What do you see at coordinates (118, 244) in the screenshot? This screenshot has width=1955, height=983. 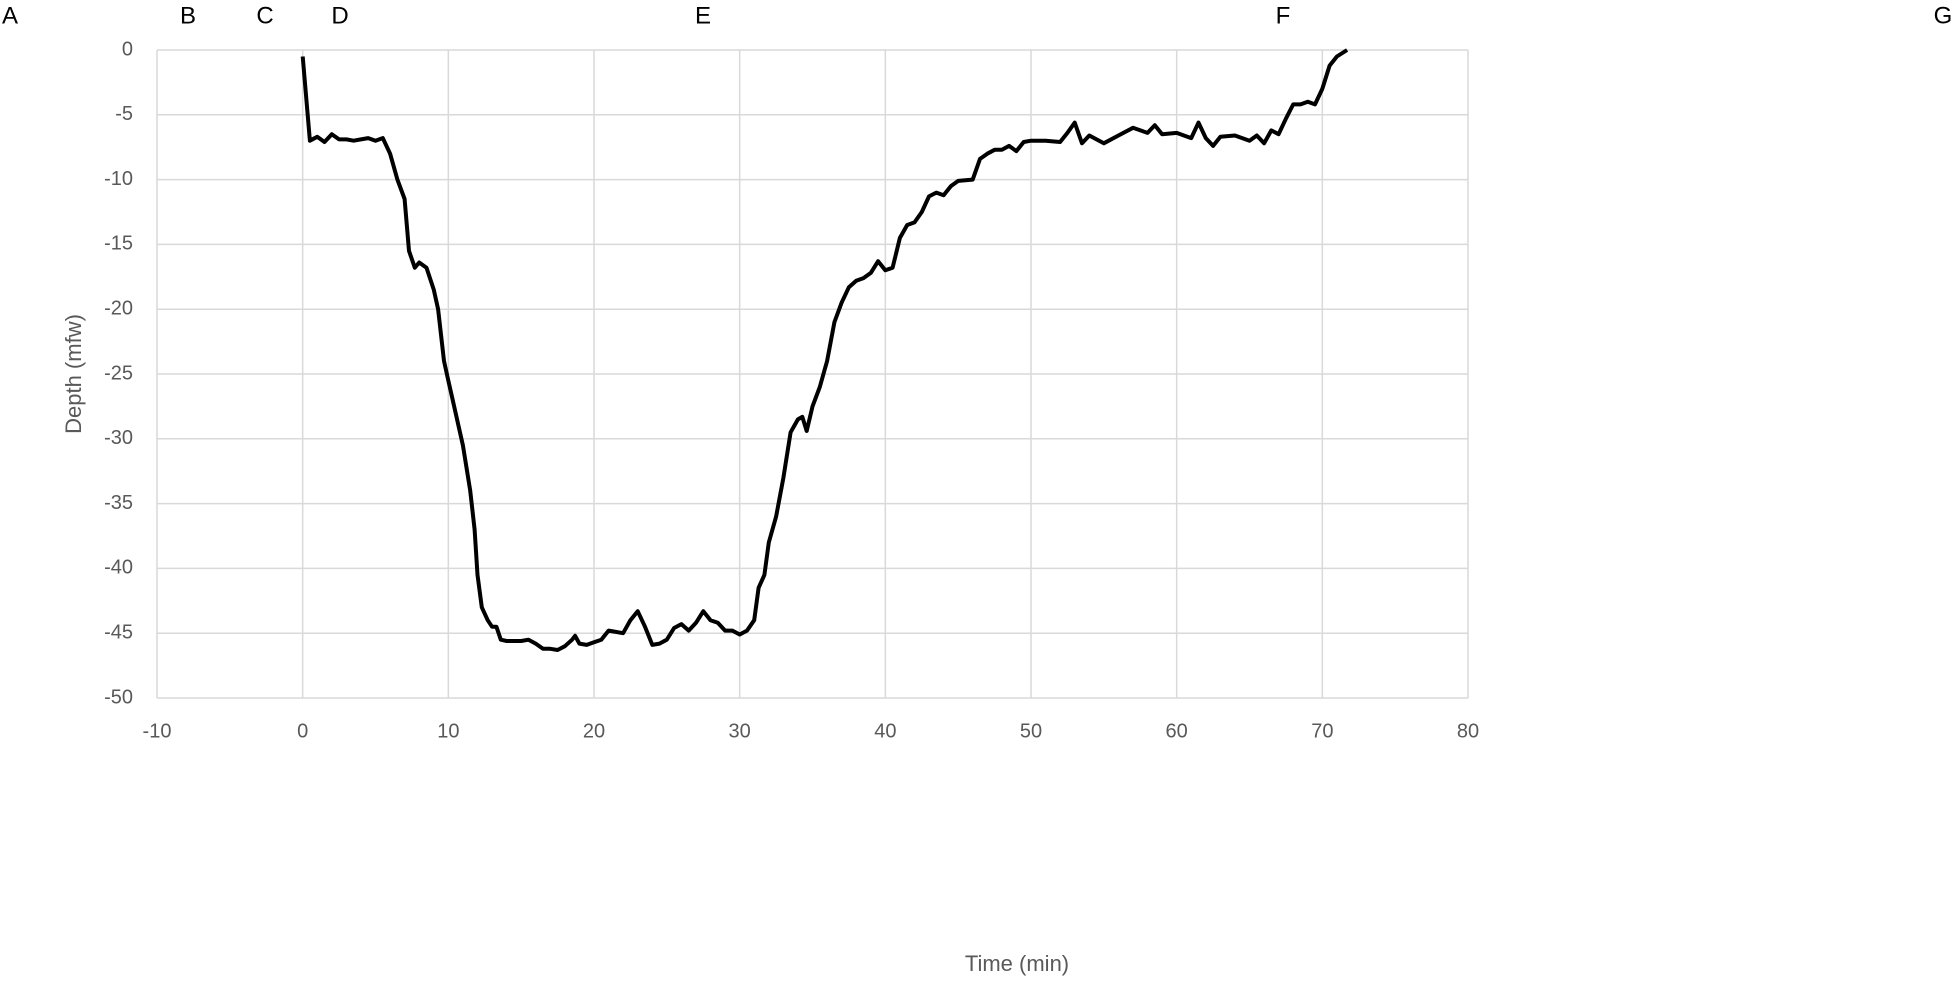 I see `y-tick-label: -15` at bounding box center [118, 244].